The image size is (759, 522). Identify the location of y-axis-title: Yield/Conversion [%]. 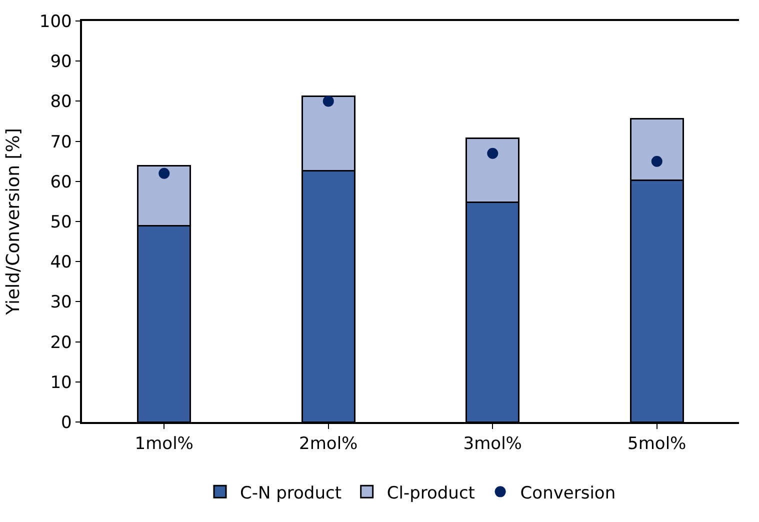
(13, 222).